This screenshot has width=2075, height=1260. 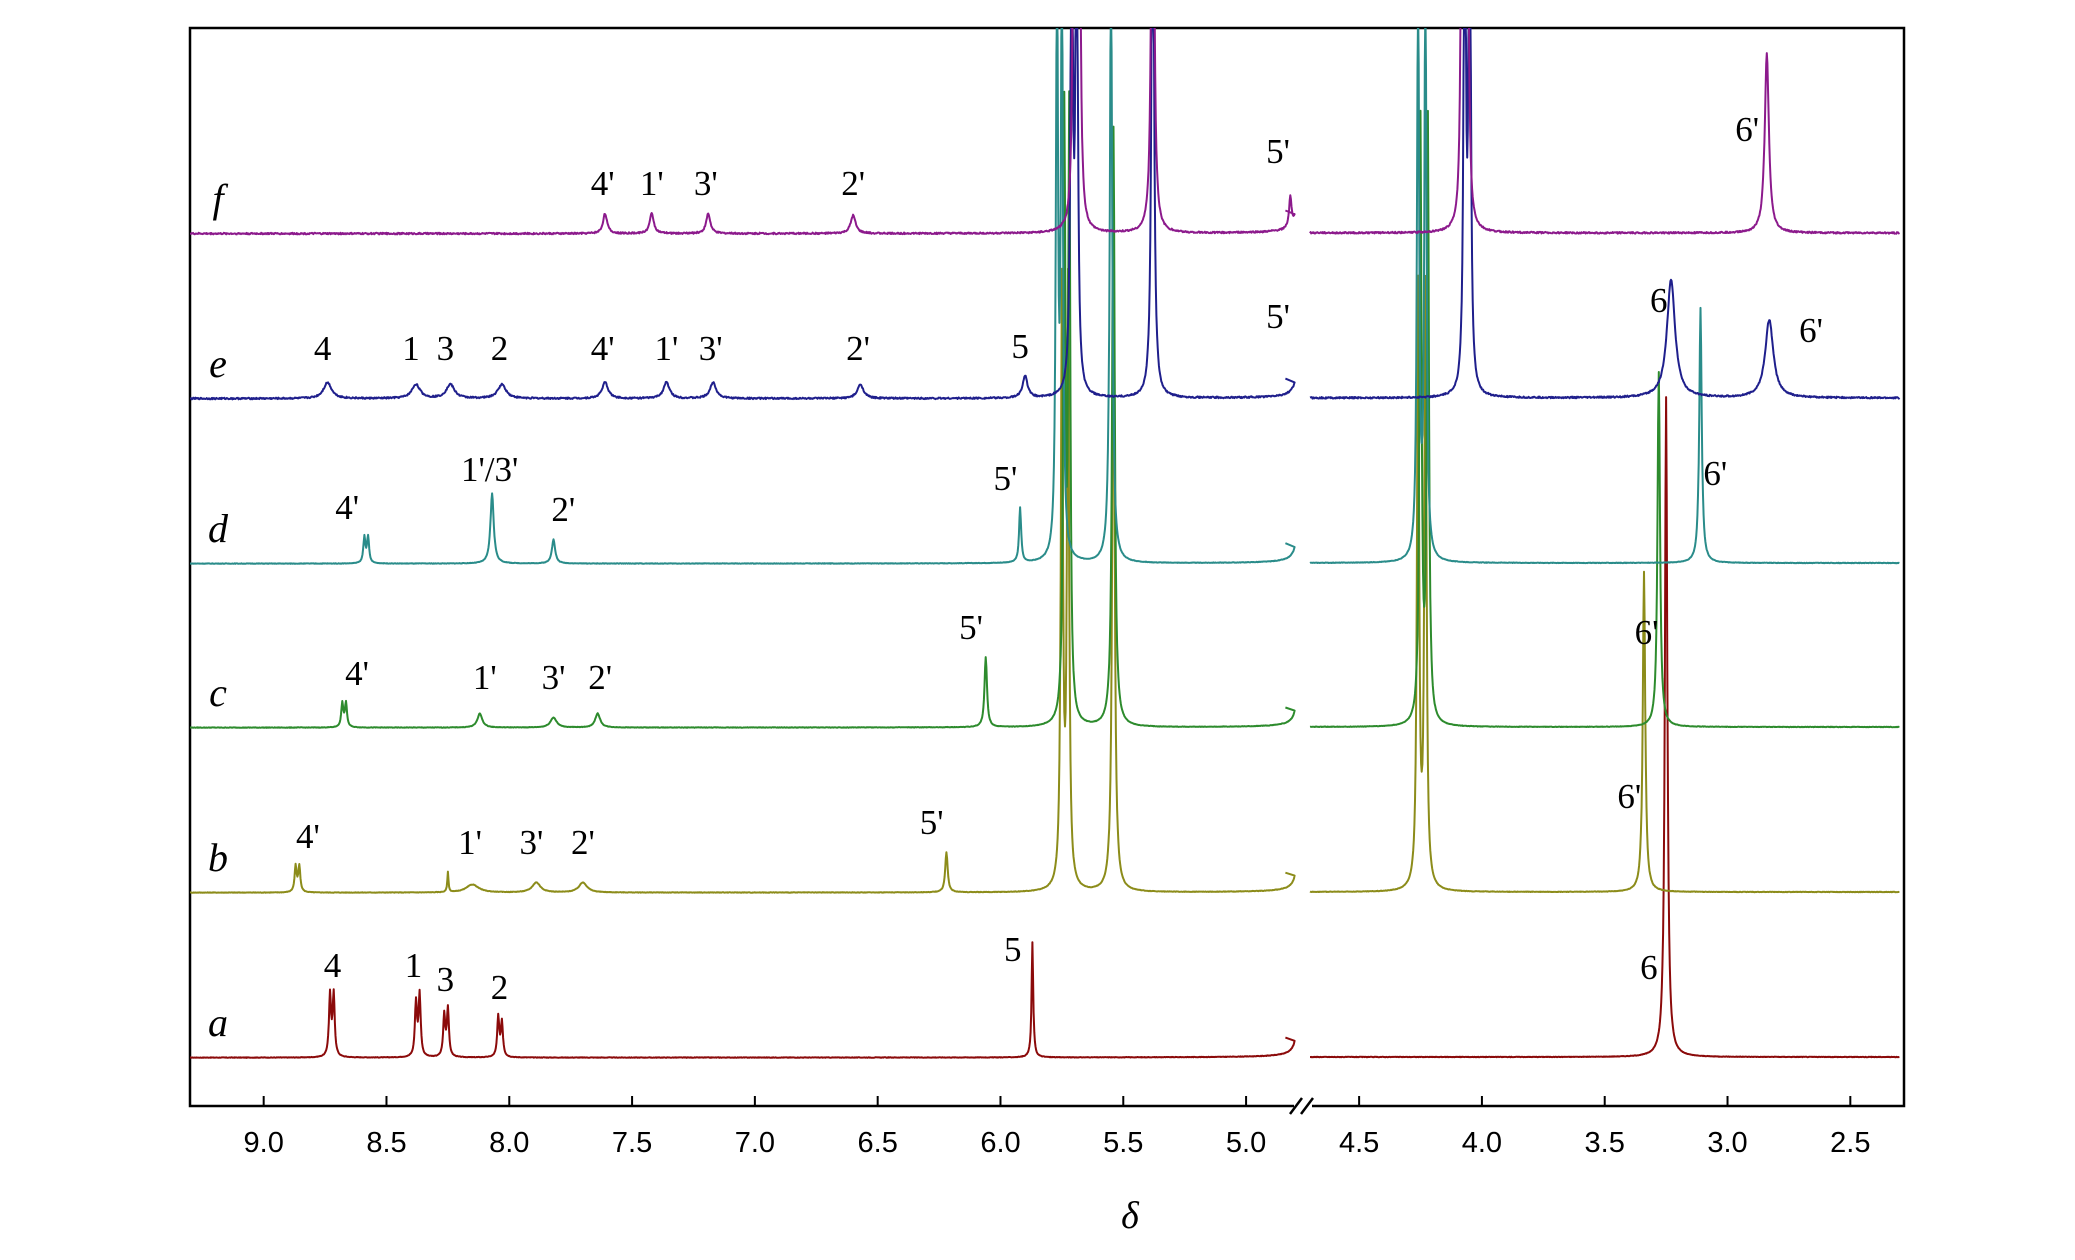 I want to click on x-tick-label-7: 6.0, so click(x=1000, y=1143).